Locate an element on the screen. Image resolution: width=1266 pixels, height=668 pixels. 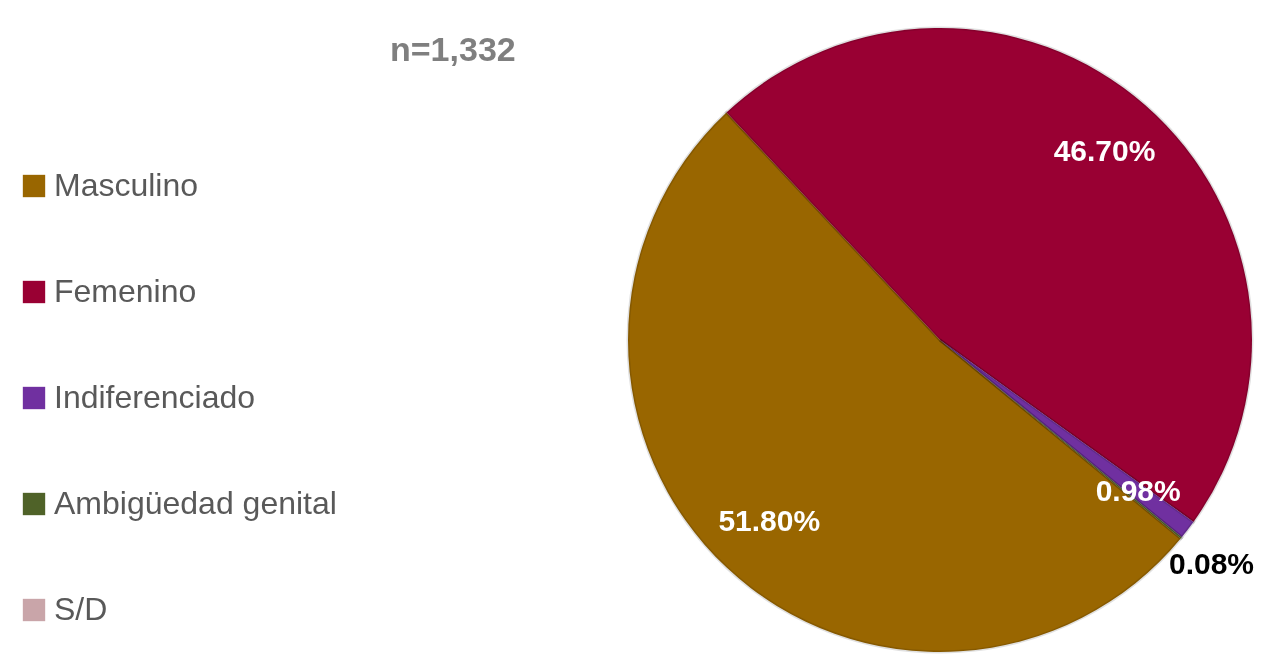
data-label: 0.08% is located at coordinates (1211, 563).